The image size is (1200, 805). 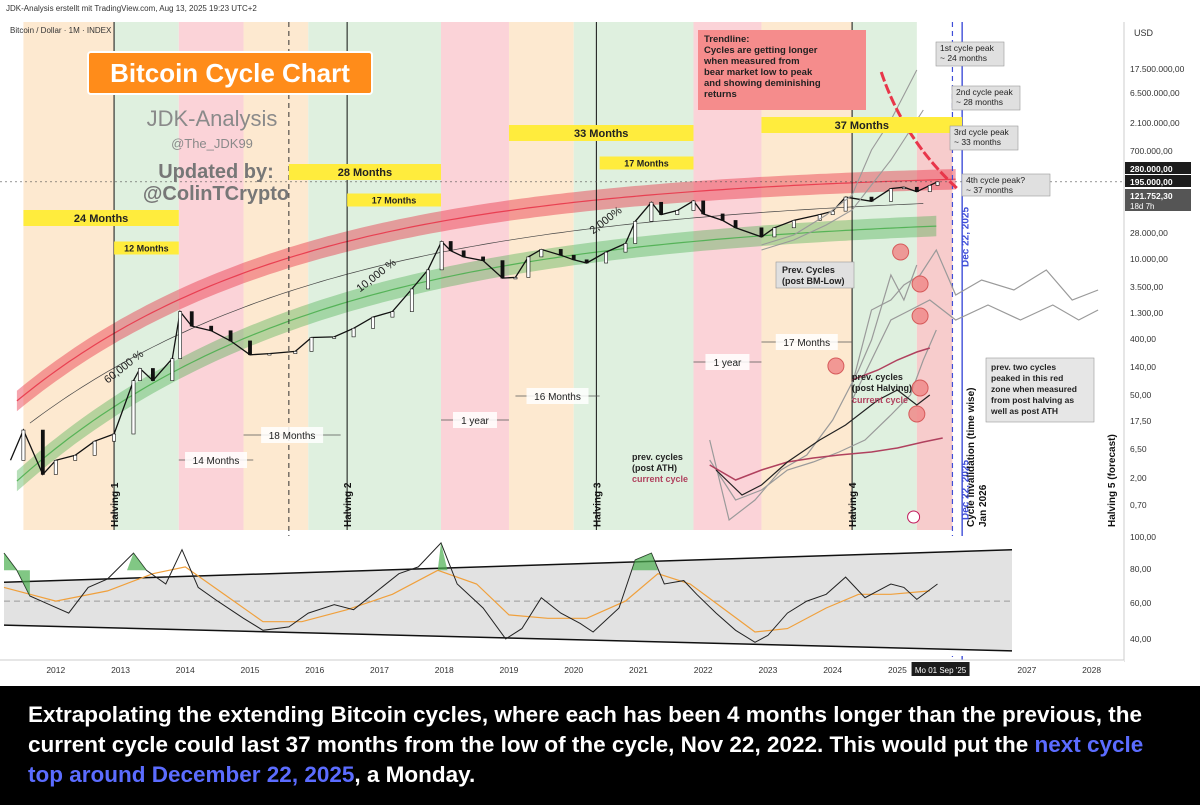 I want to click on trendline-curve, so click(x=919, y=131).